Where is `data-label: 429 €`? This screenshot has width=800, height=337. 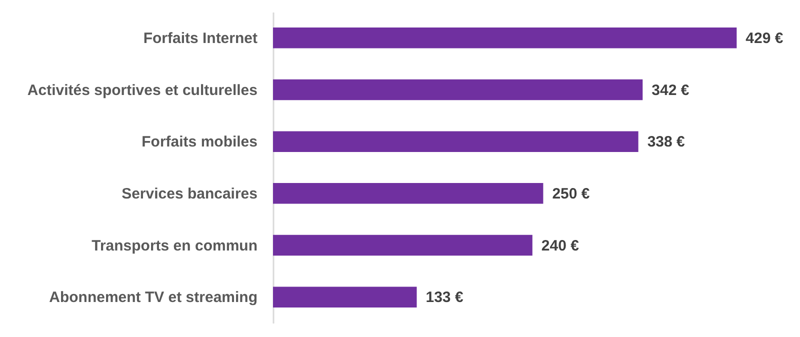
data-label: 429 € is located at coordinates (765, 38).